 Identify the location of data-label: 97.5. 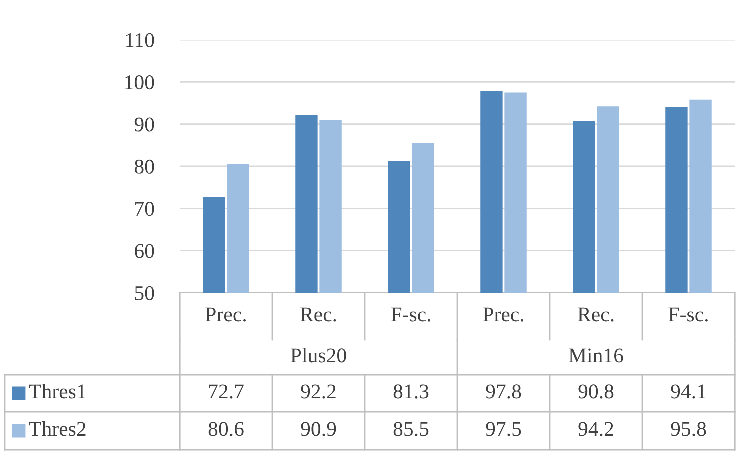
(504, 429).